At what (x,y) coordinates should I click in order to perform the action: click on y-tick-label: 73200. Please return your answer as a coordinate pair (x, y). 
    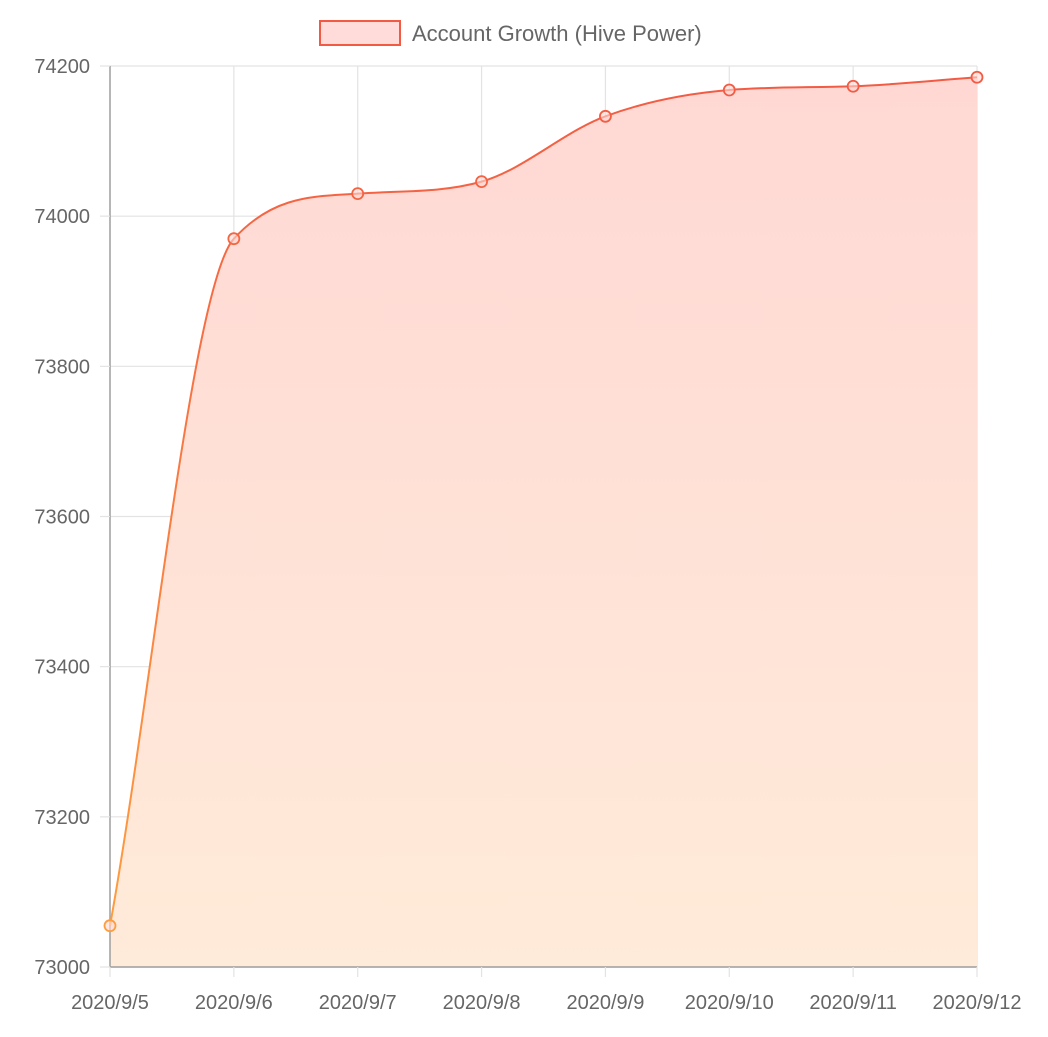
    Looking at the image, I should click on (62, 818).